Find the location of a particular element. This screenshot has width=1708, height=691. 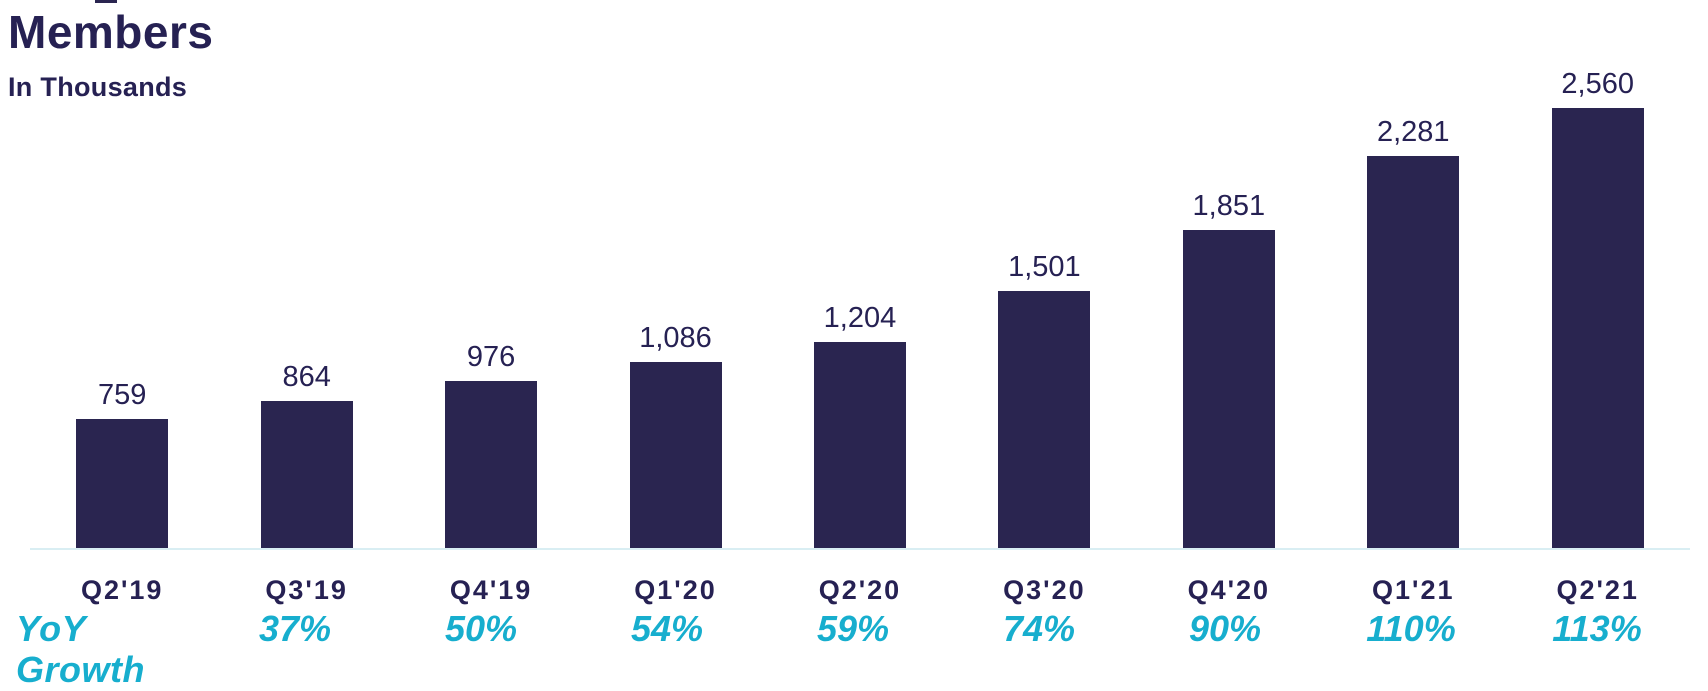

yoy-growth-value-q2-20: 59% is located at coordinates (853, 628).